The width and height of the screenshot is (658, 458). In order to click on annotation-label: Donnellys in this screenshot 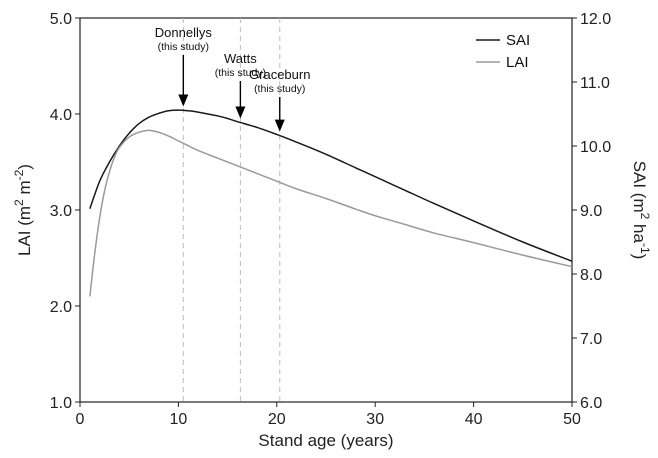, I will do `click(184, 32)`.